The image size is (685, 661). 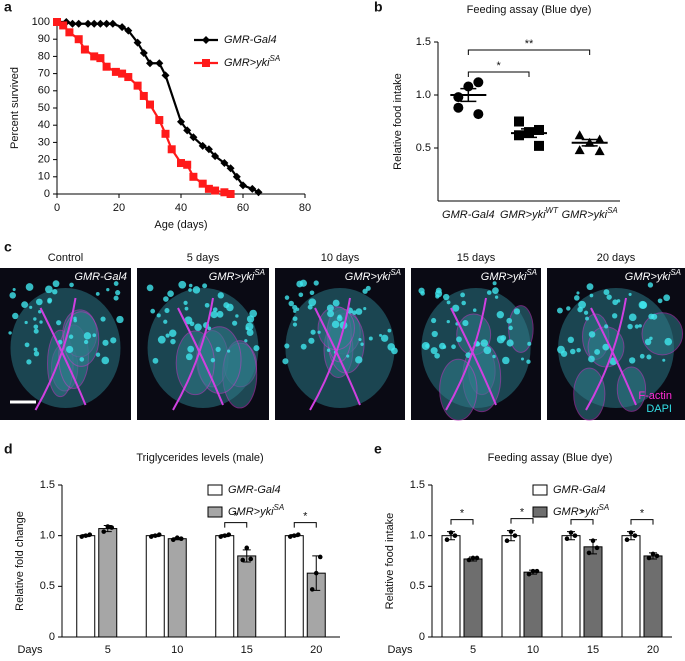 What do you see at coordinates (60, 354) in the screenshot?
I see `actin` at bounding box center [60, 354].